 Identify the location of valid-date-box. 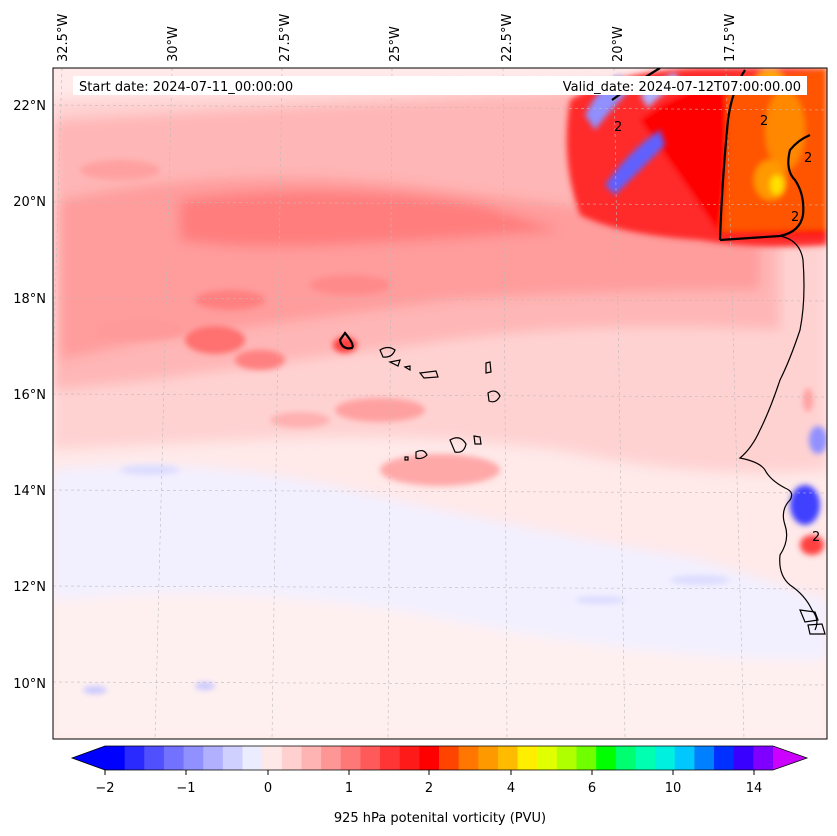
(623, 85).